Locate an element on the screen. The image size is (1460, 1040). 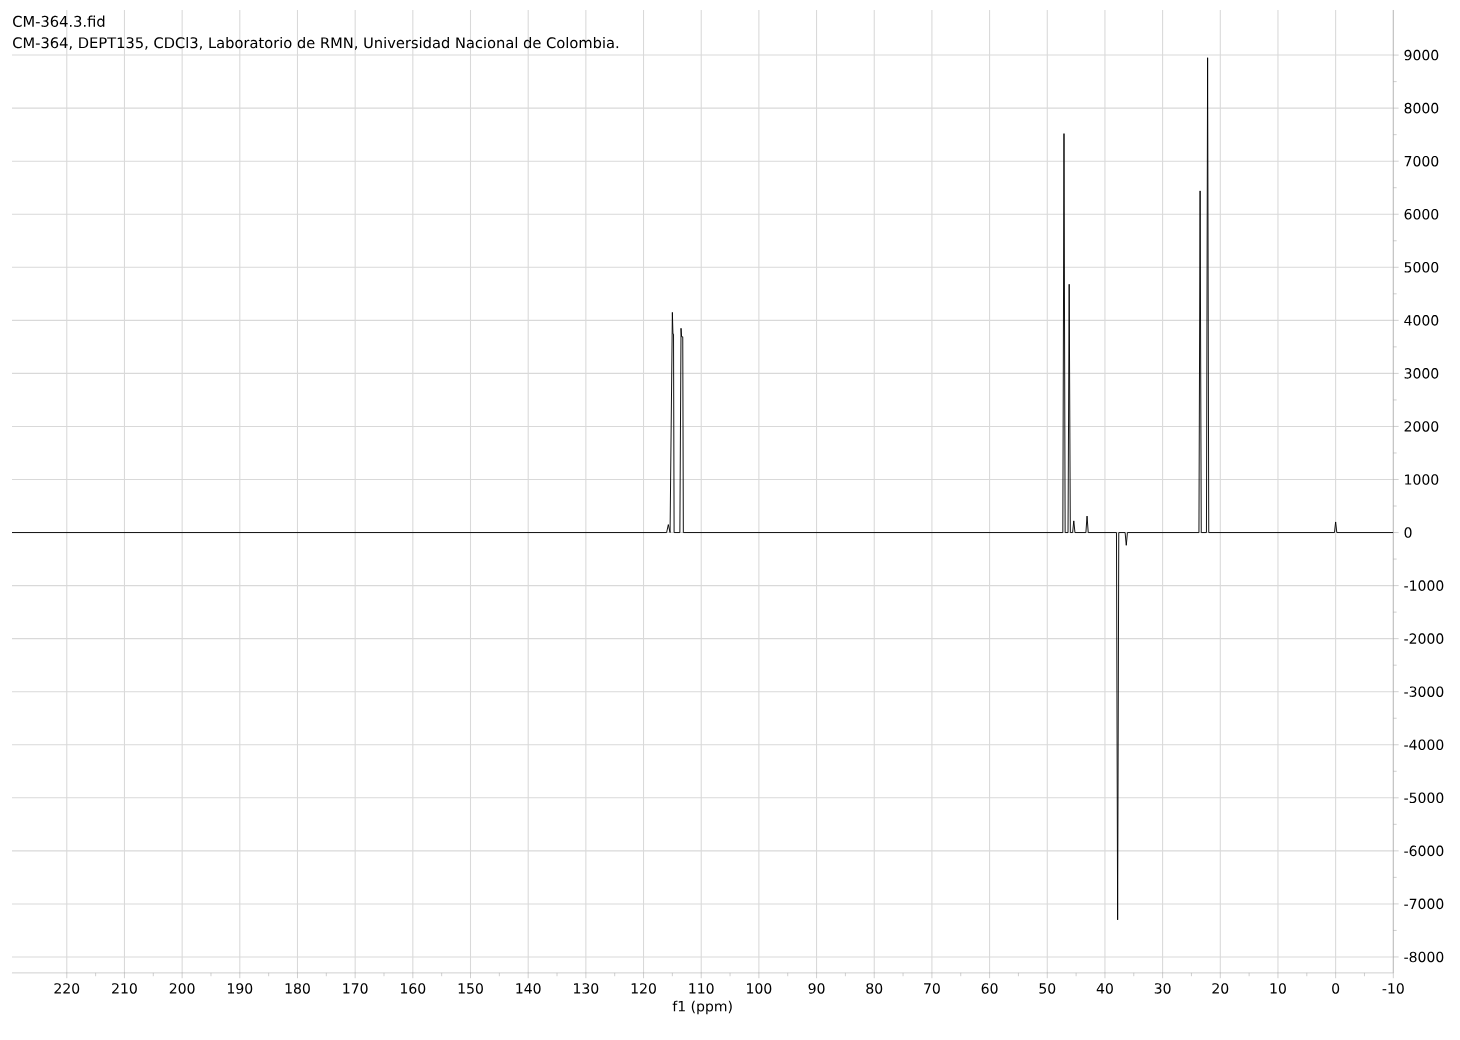
x-tick-label: 210 is located at coordinates (124, 988).